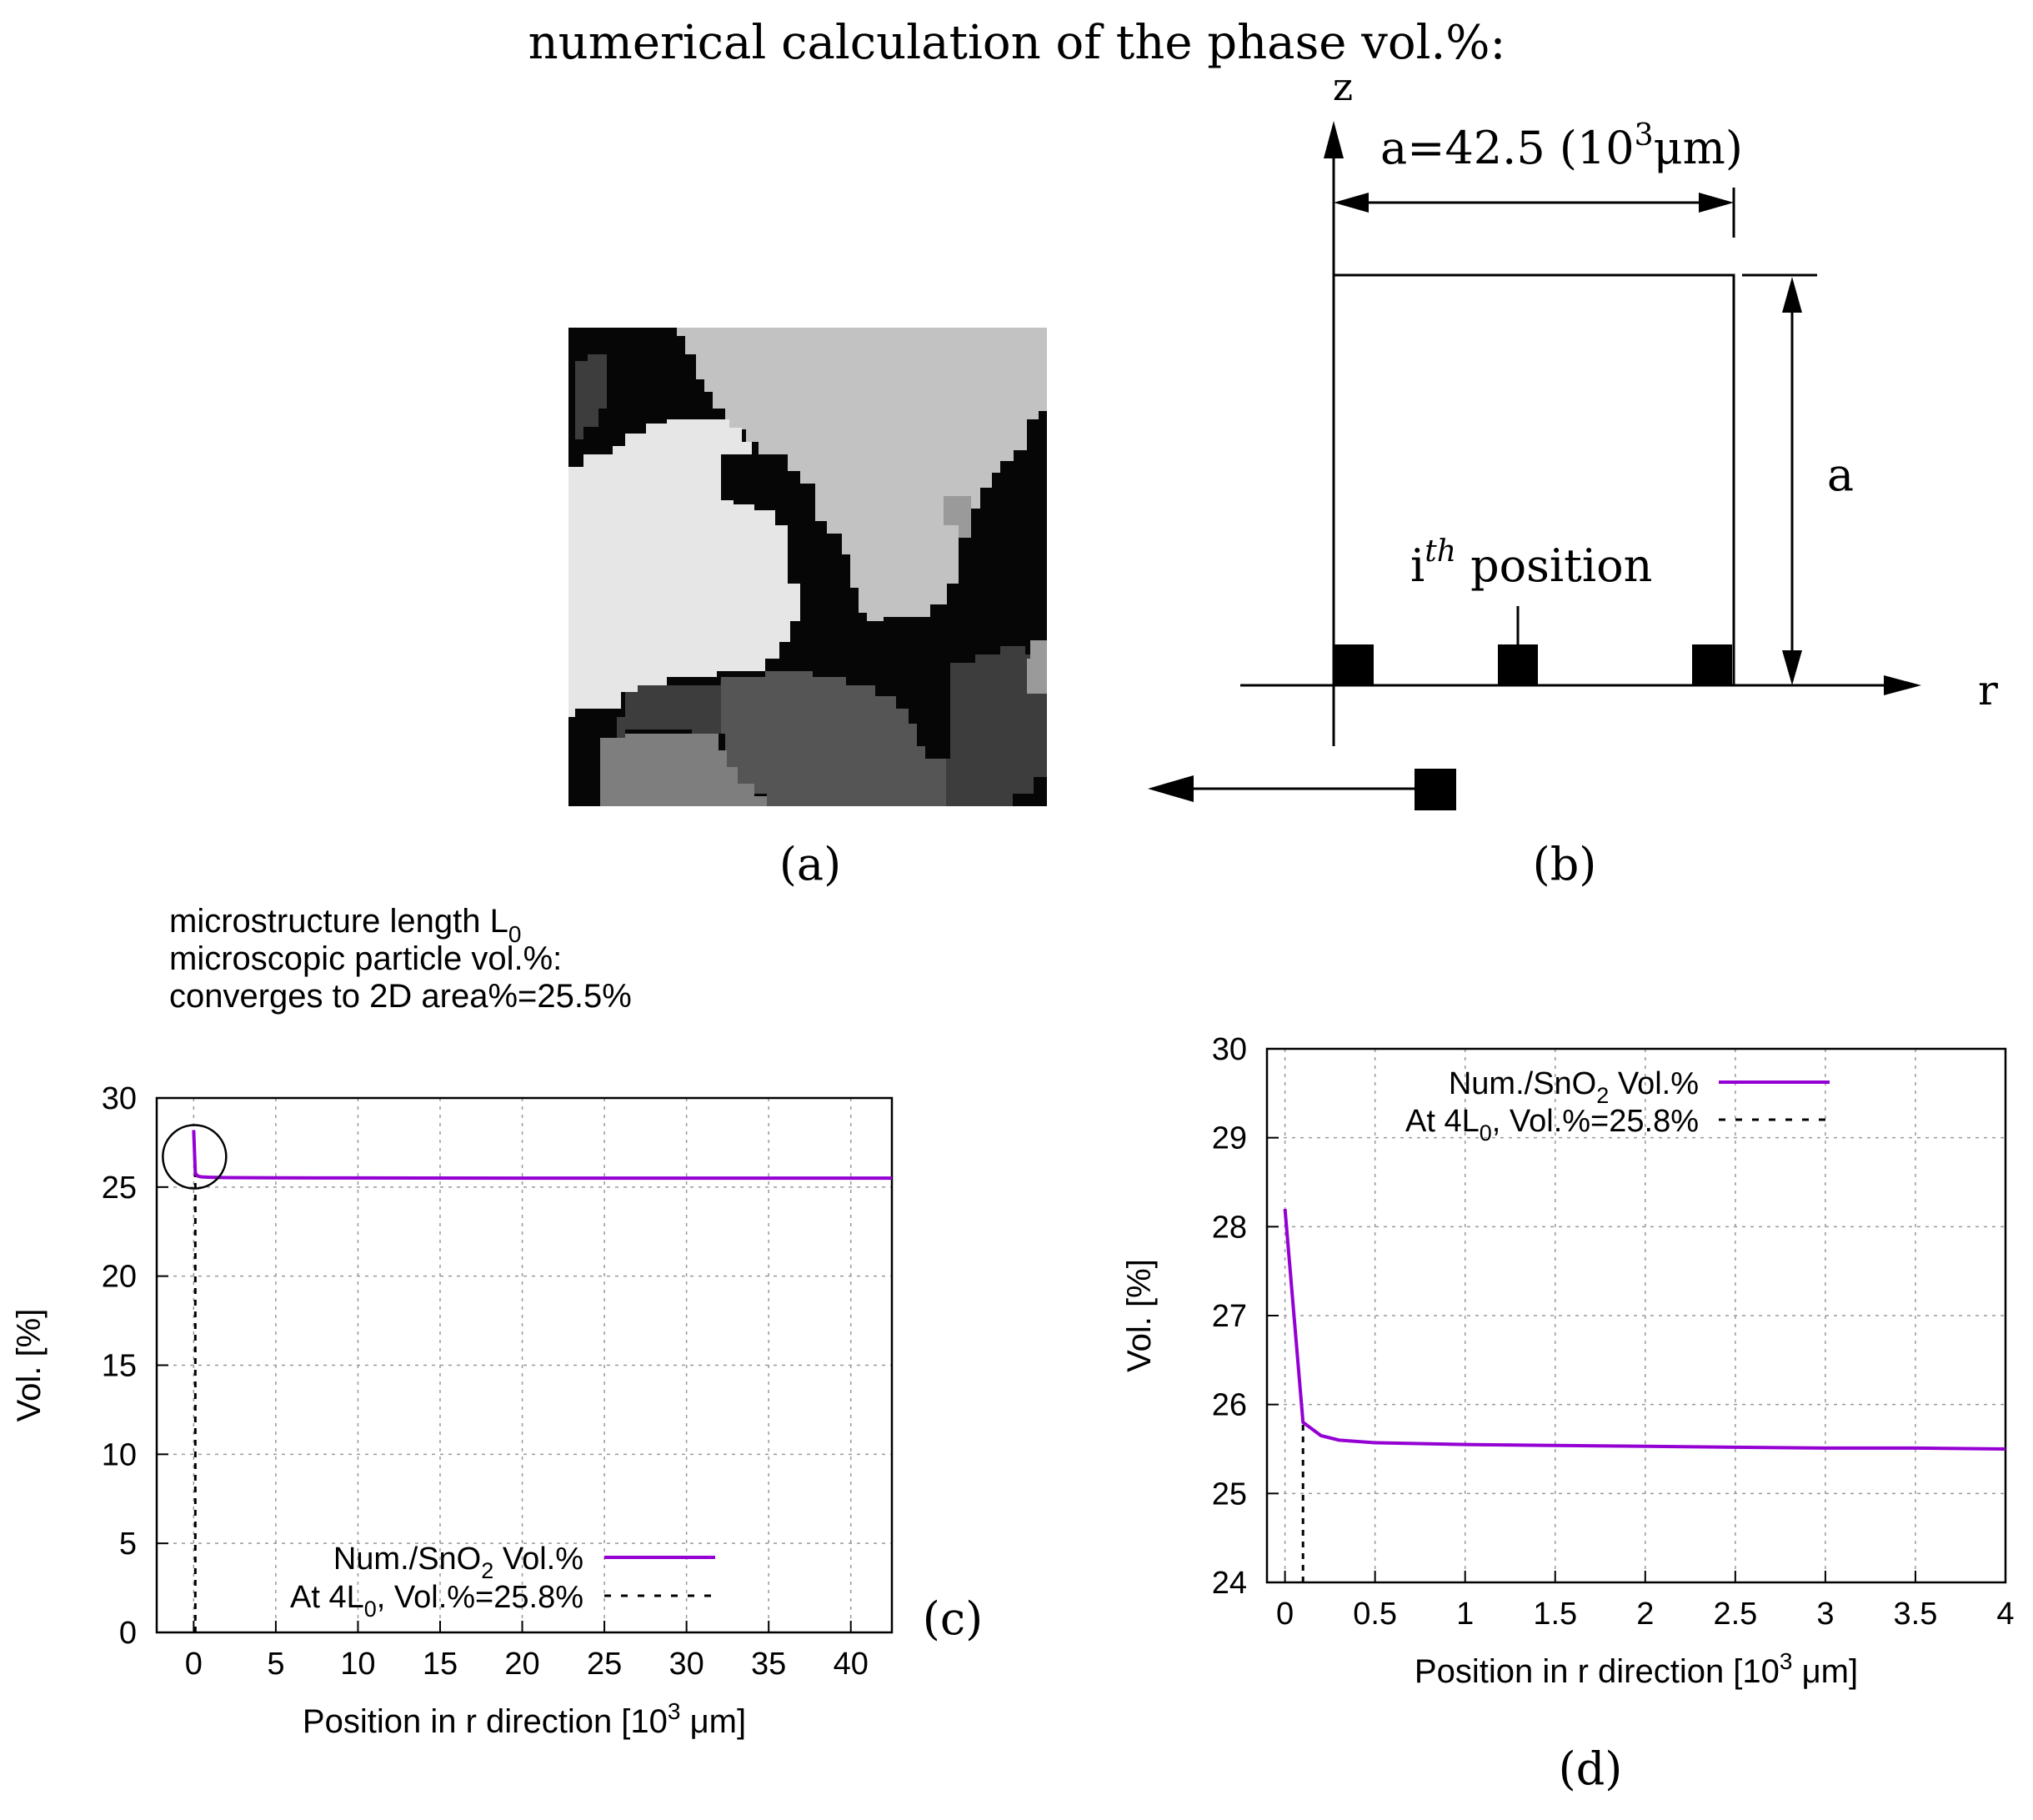 This screenshot has width=2033, height=1820. I want to click on x-tick-label: 2, so click(1645, 1614).